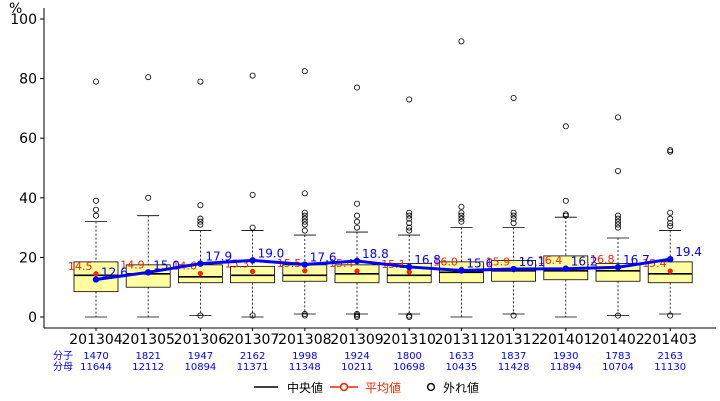 The image size is (720, 401). What do you see at coordinates (200, 356) in the screenshot?
I see `numerator-value: 1947` at bounding box center [200, 356].